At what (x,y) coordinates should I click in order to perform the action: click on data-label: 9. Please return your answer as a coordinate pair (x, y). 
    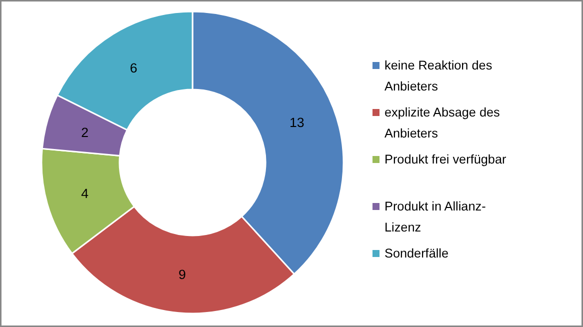
    Looking at the image, I should click on (182, 274).